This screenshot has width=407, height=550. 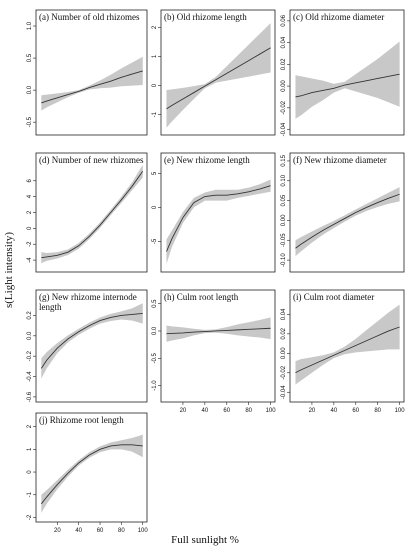 What do you see at coordinates (30, 396) in the screenshot?
I see `y-tick-label: -0.6` at bounding box center [30, 396].